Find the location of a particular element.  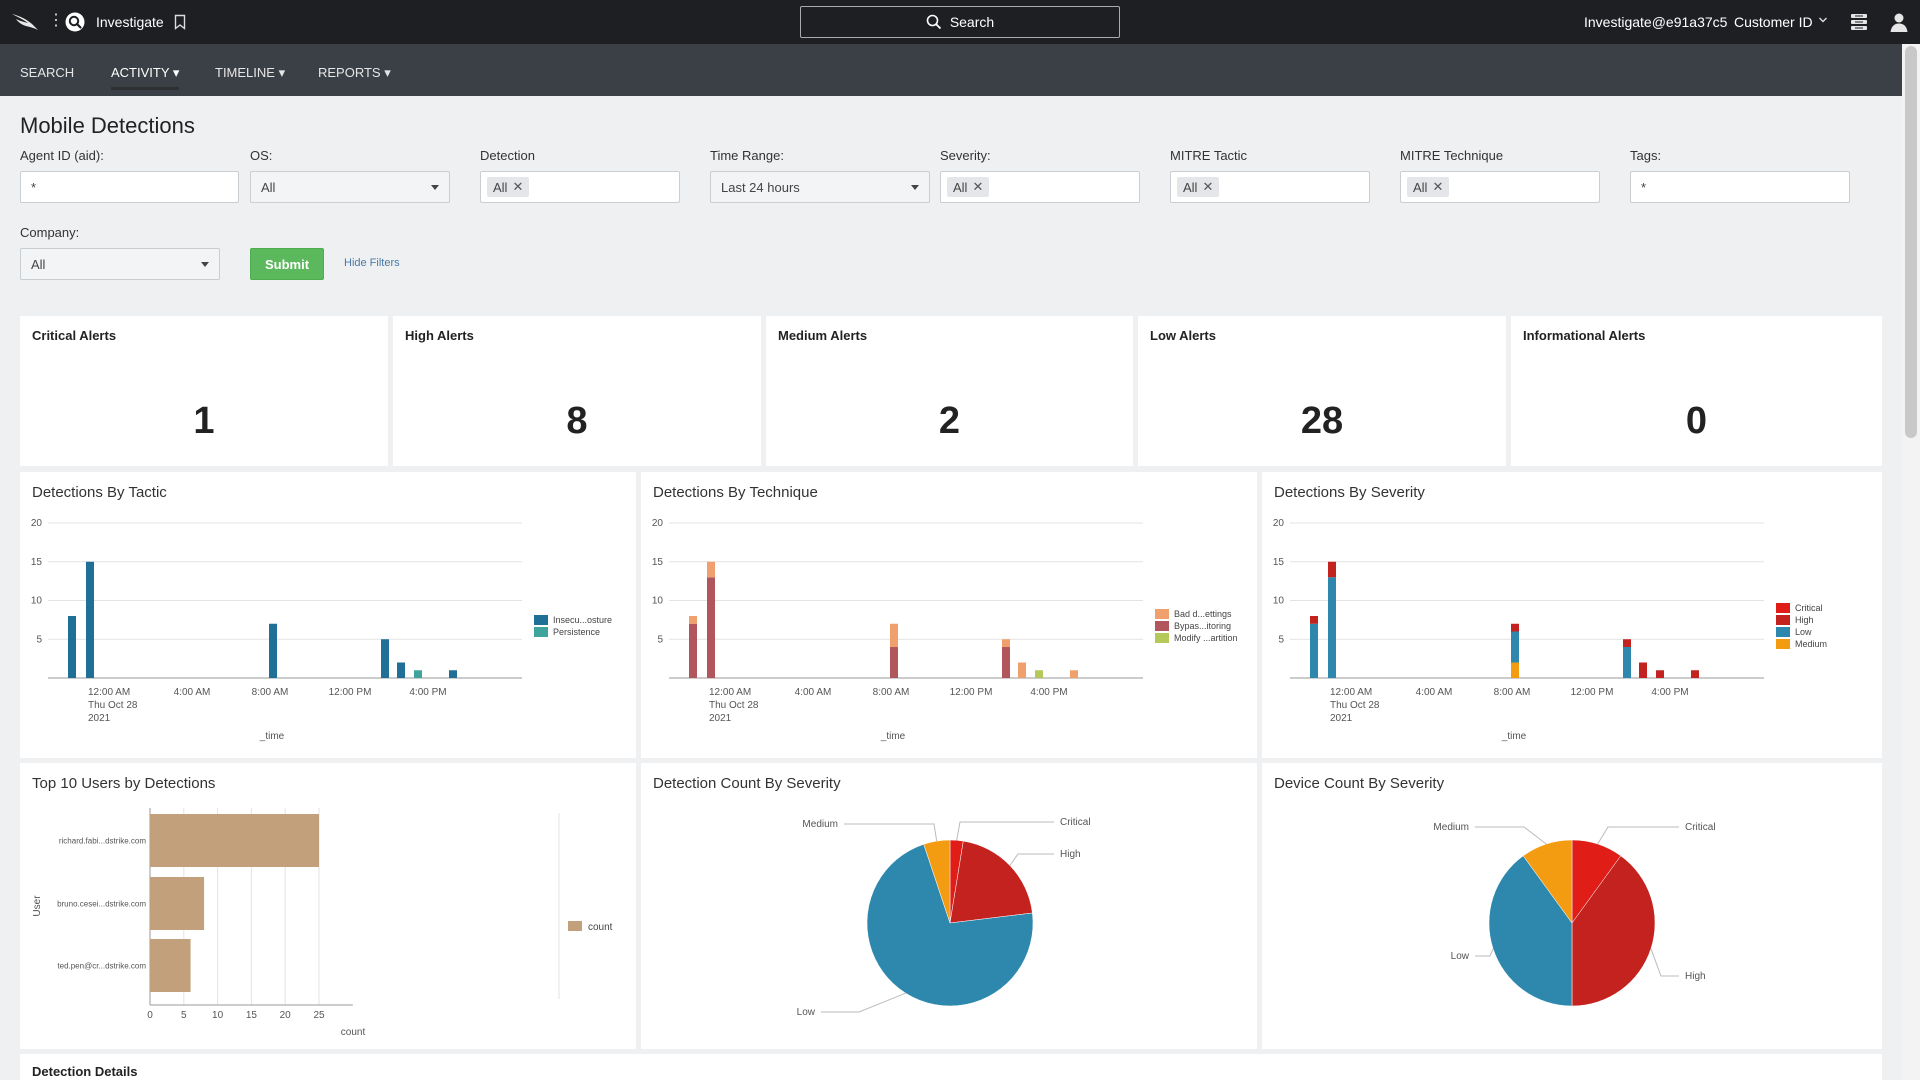

global-search-button: Search is located at coordinates (960, 22).